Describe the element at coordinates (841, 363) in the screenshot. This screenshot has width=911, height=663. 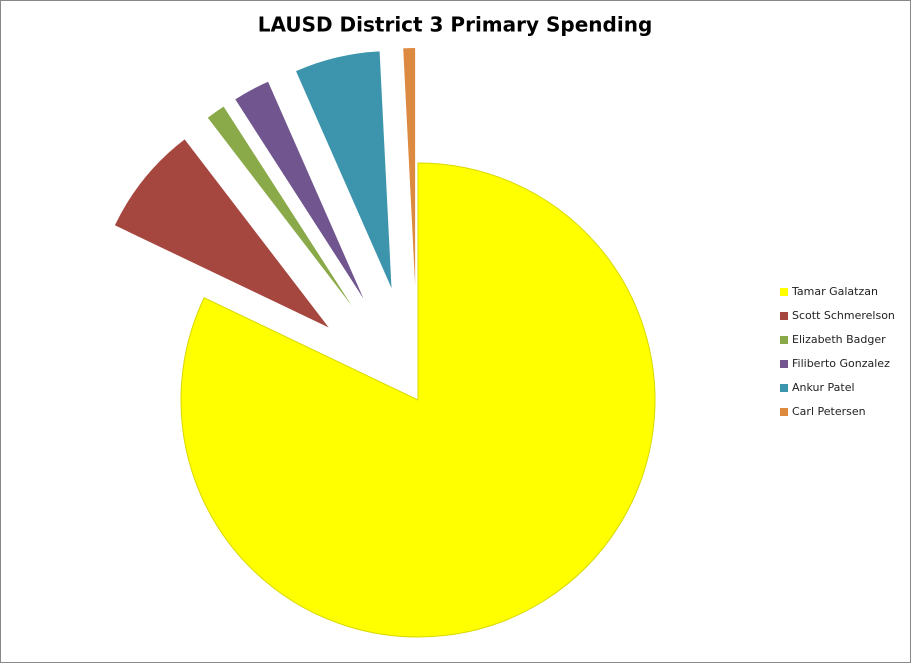
I see `legend-label: Filiberto Gonzalez` at that location.